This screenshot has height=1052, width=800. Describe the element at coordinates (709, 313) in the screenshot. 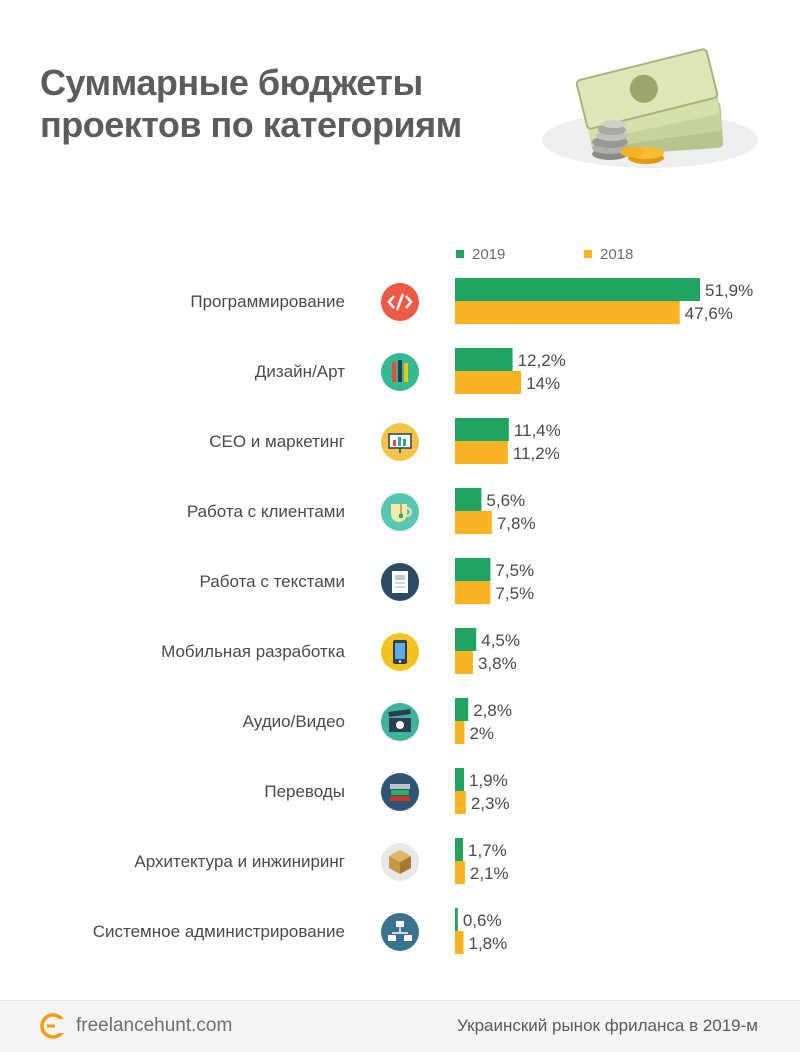

I see `value-label-2018: 47,6%` at that location.